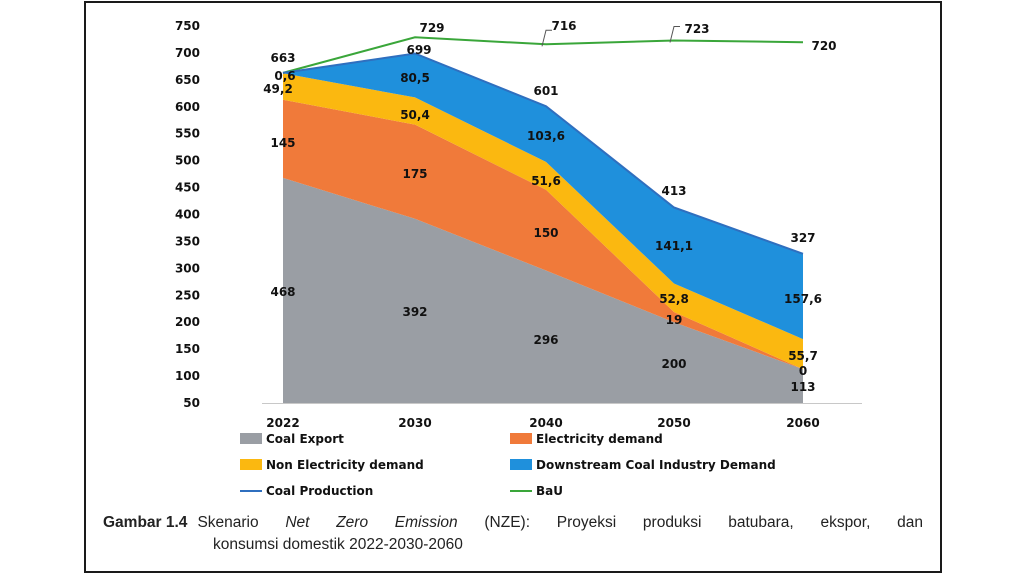  What do you see at coordinates (549, 491) in the screenshot?
I see `legend-label: BaU` at bounding box center [549, 491].